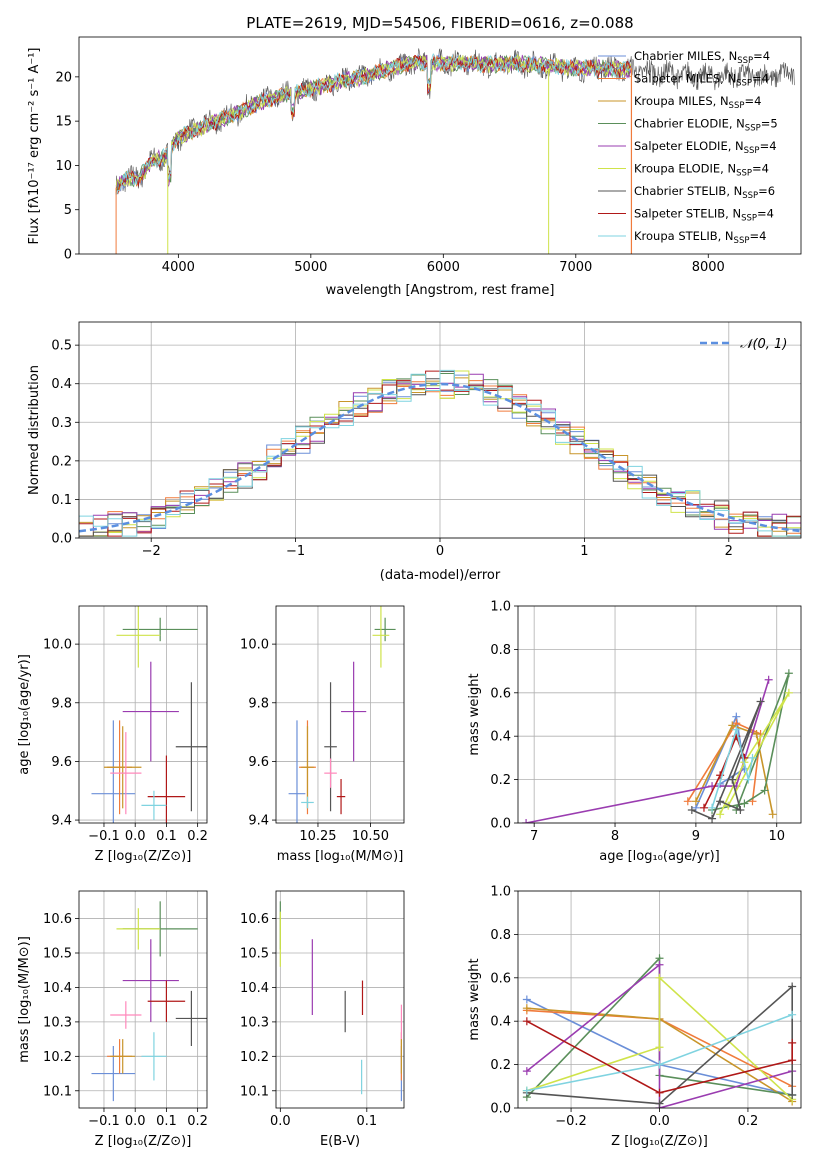  I want to click on x-tick-label: −0.2, so click(571, 1121).